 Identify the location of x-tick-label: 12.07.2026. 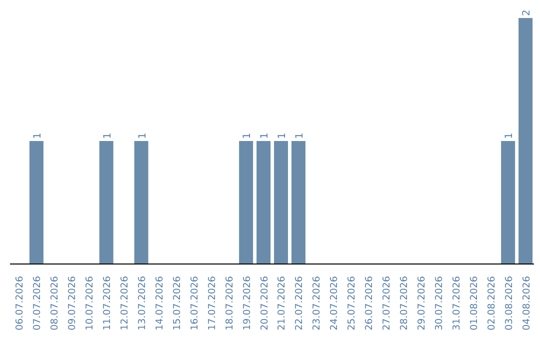
(125, 303).